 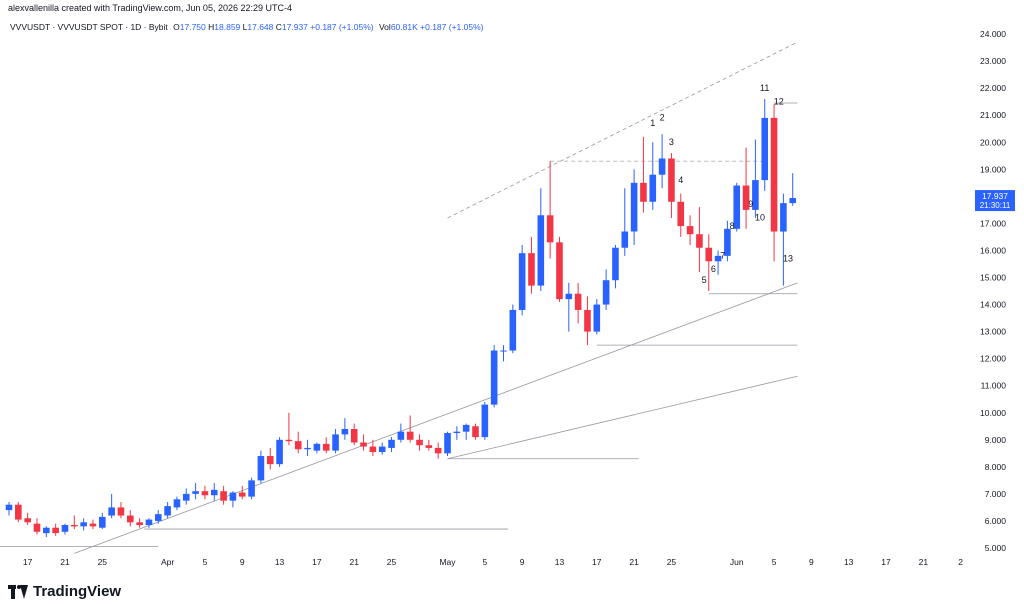 What do you see at coordinates (227, 27) in the screenshot?
I see `high-value: 18.859` at bounding box center [227, 27].